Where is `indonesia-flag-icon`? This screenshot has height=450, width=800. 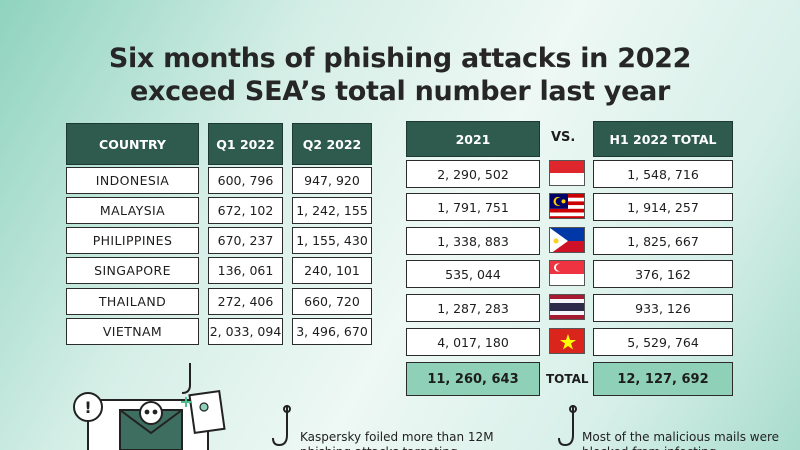
indonesia-flag-icon is located at coordinates (567, 173).